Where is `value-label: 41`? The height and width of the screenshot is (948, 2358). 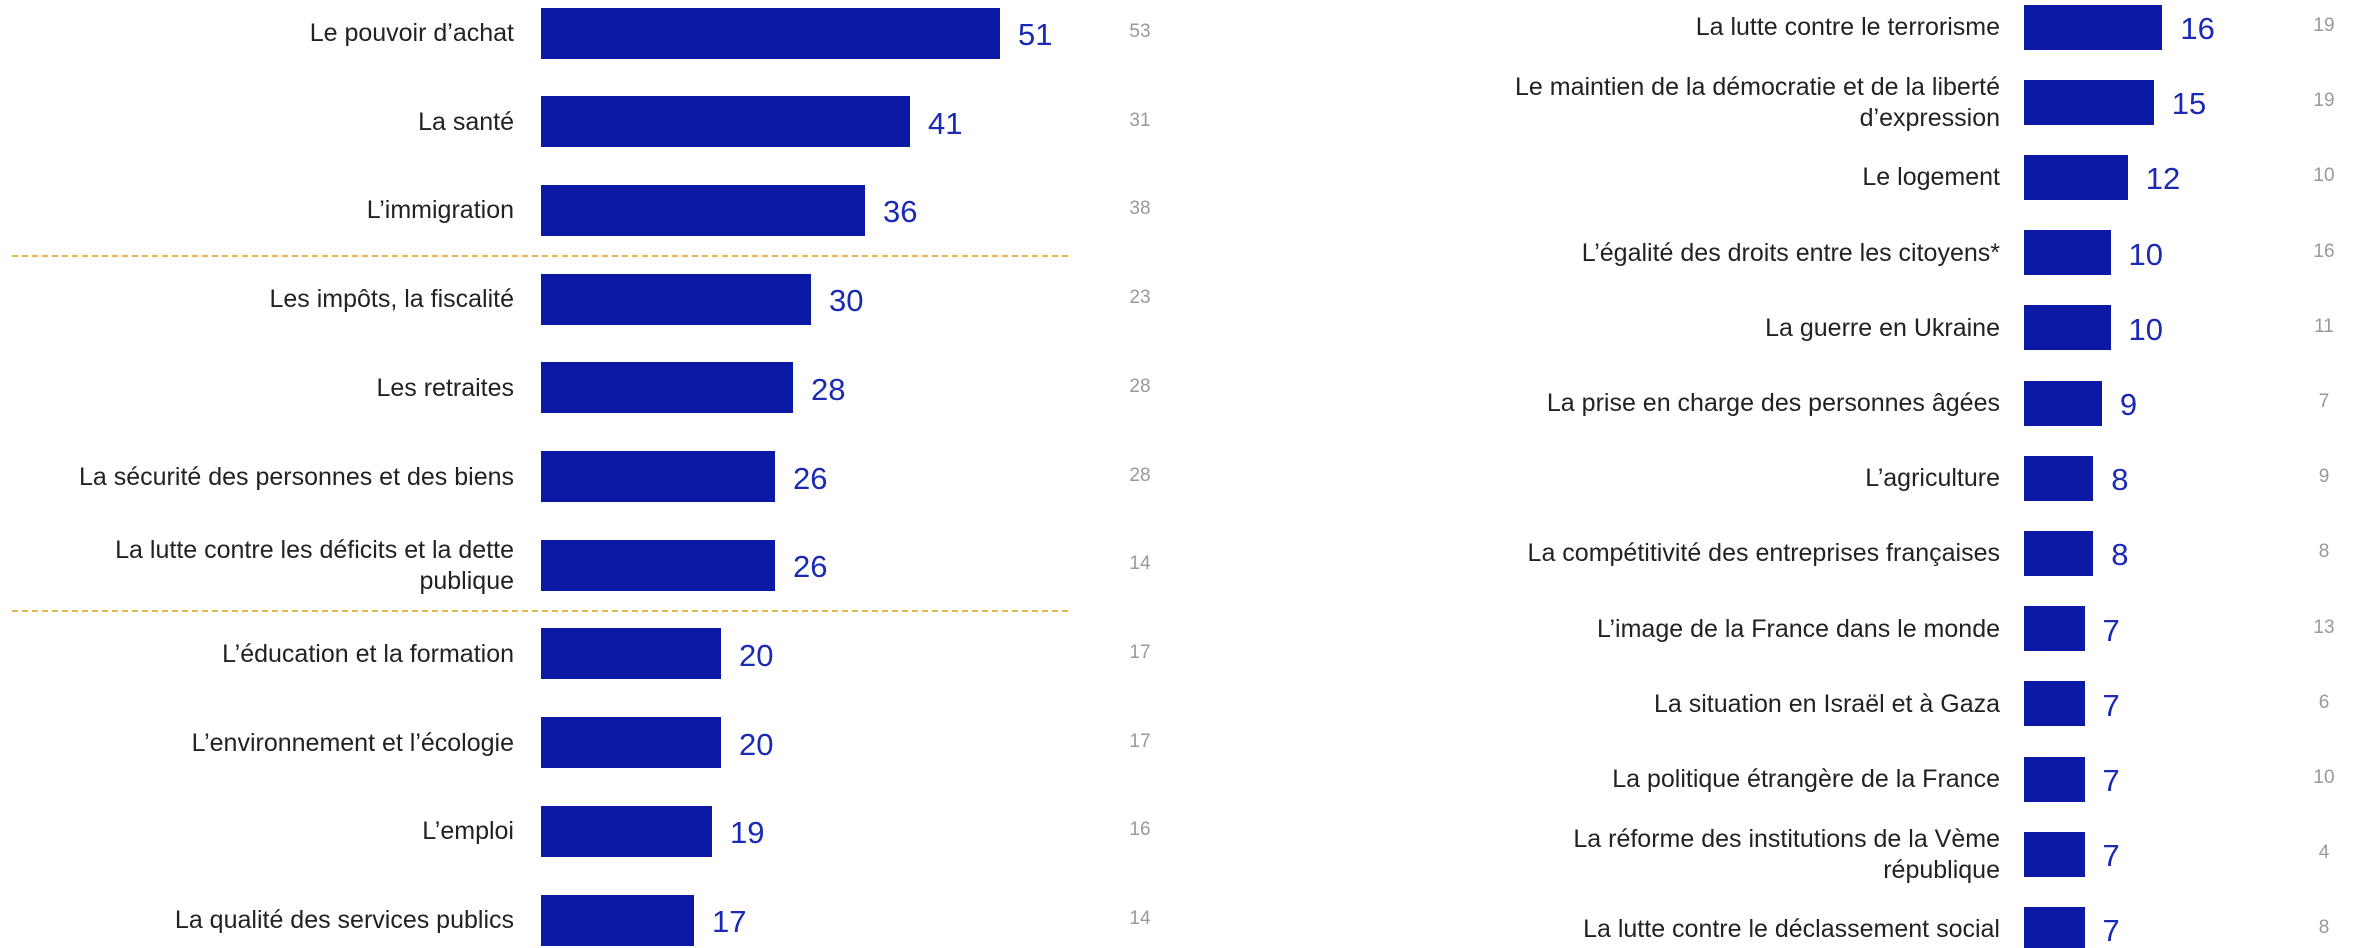 value-label: 41 is located at coordinates (945, 123).